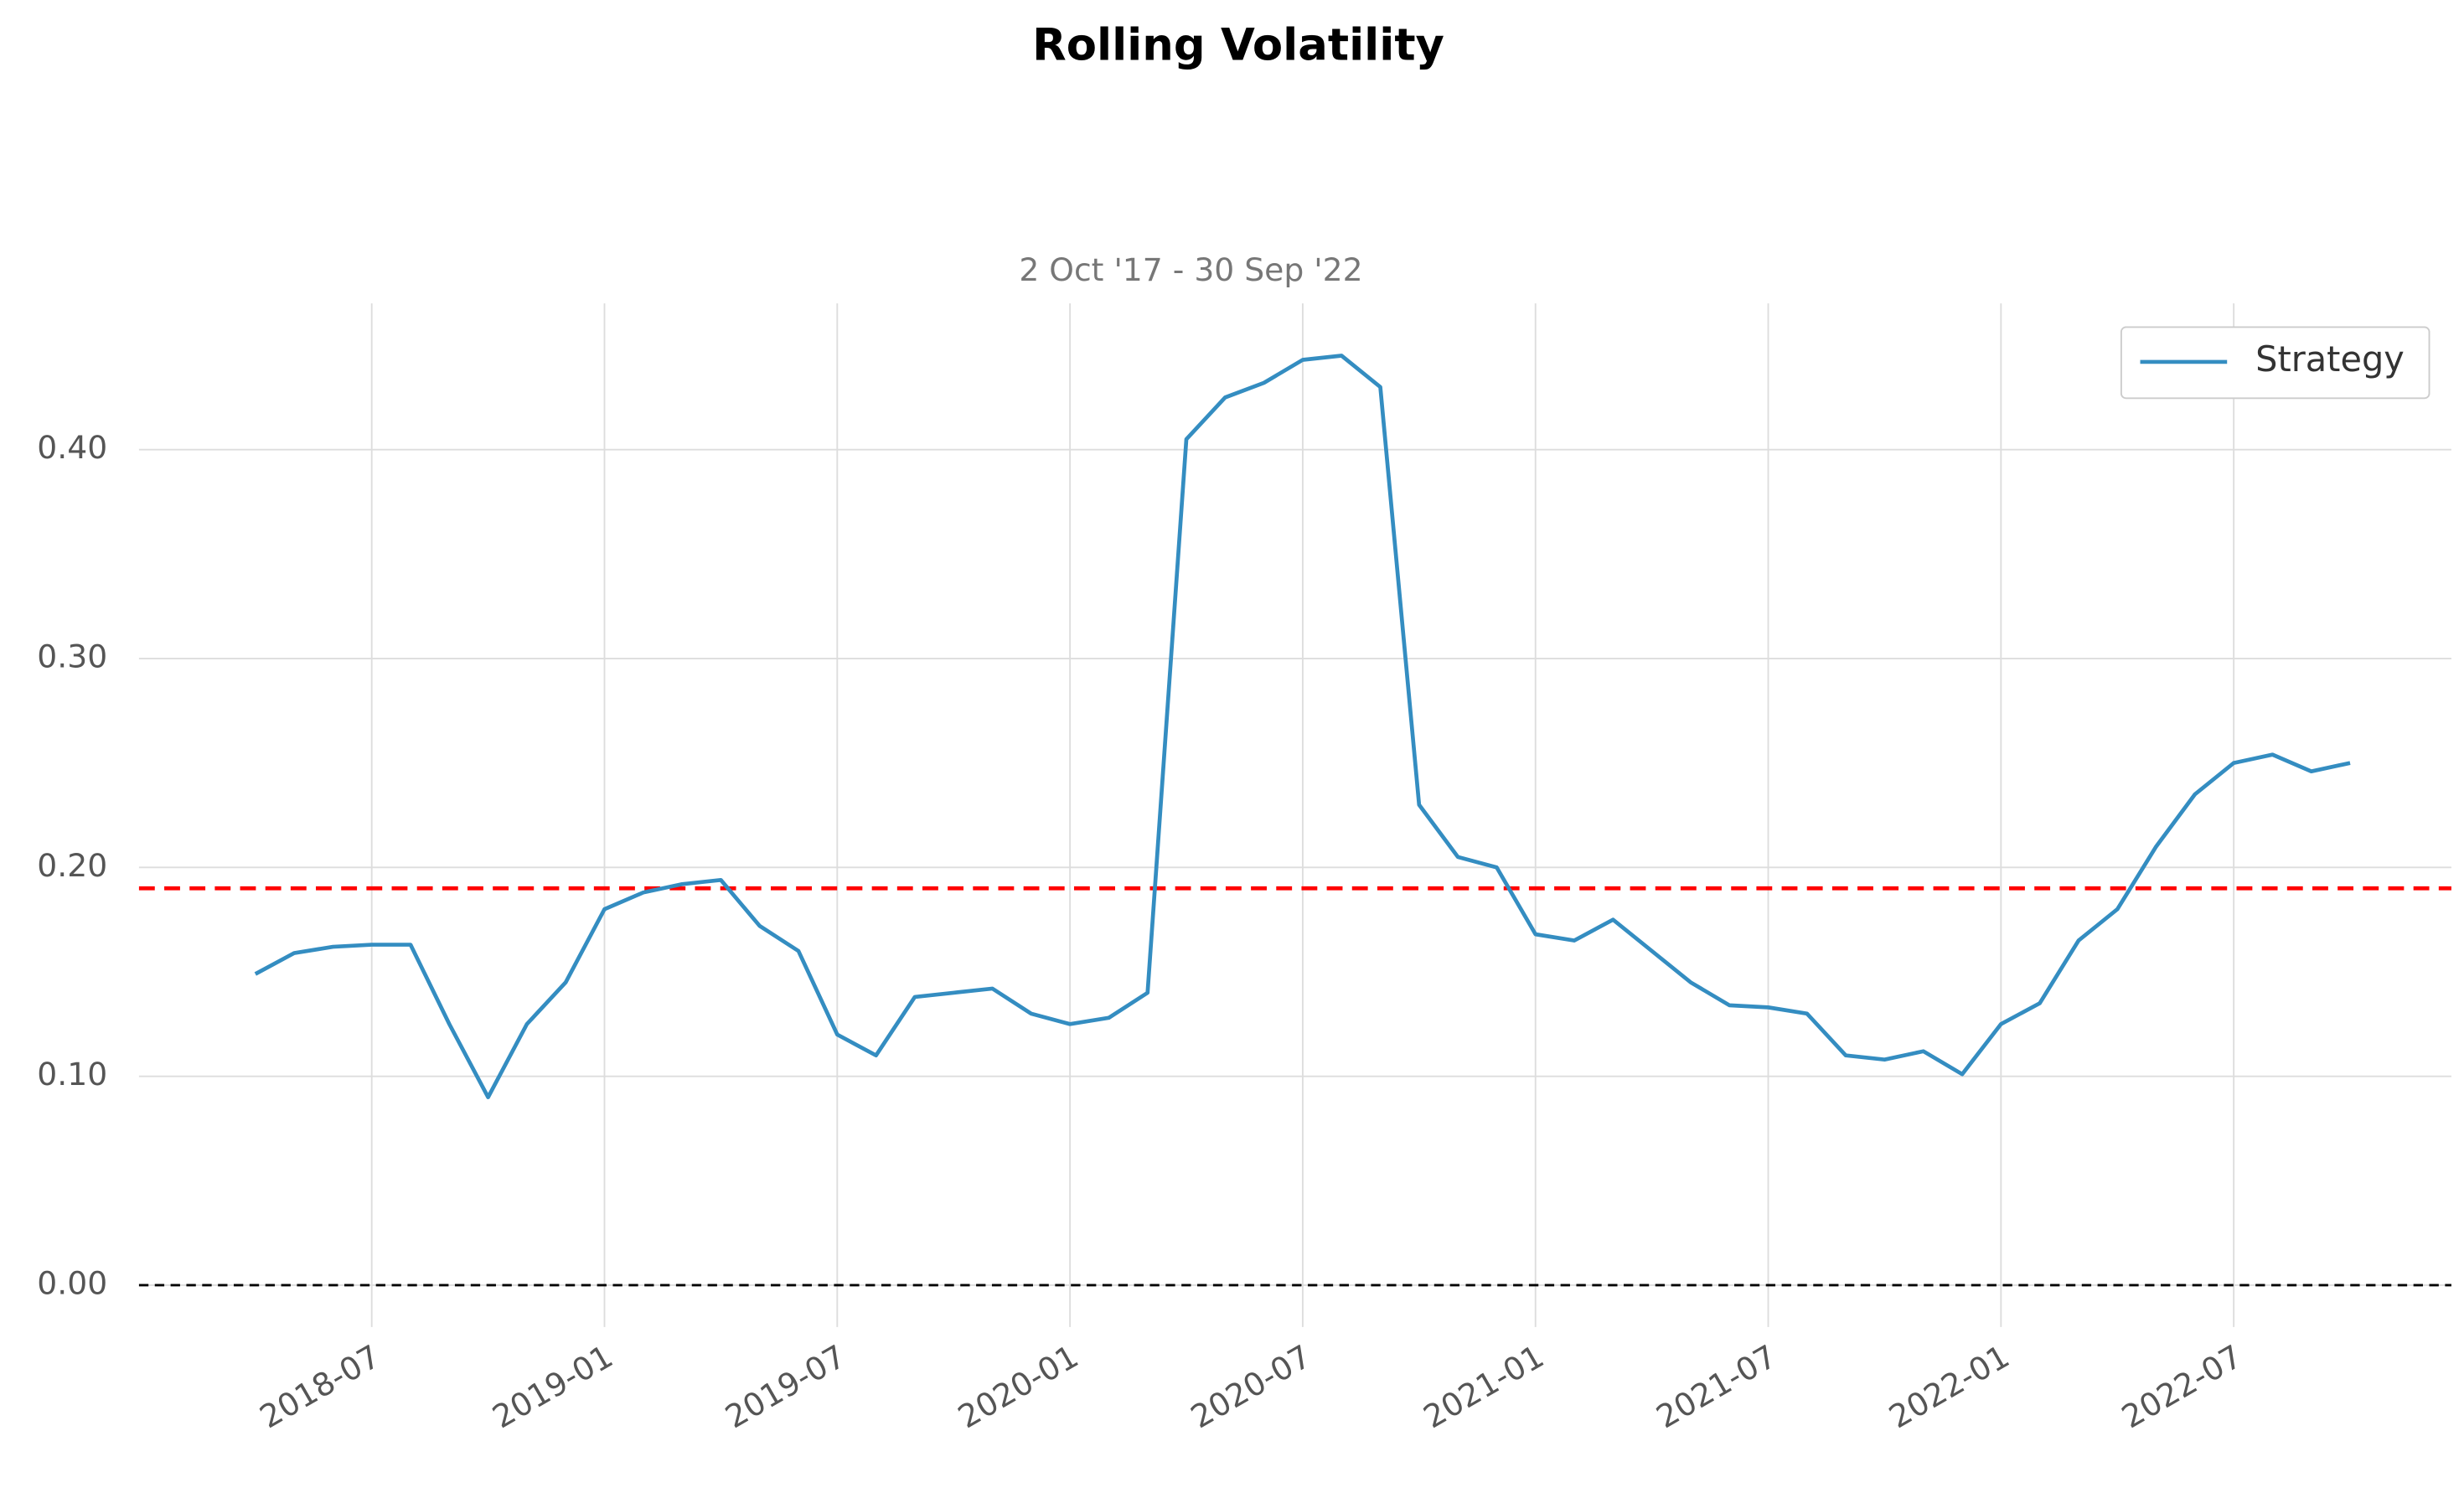  I want to click on legend: Strategy, so click(2275, 363).